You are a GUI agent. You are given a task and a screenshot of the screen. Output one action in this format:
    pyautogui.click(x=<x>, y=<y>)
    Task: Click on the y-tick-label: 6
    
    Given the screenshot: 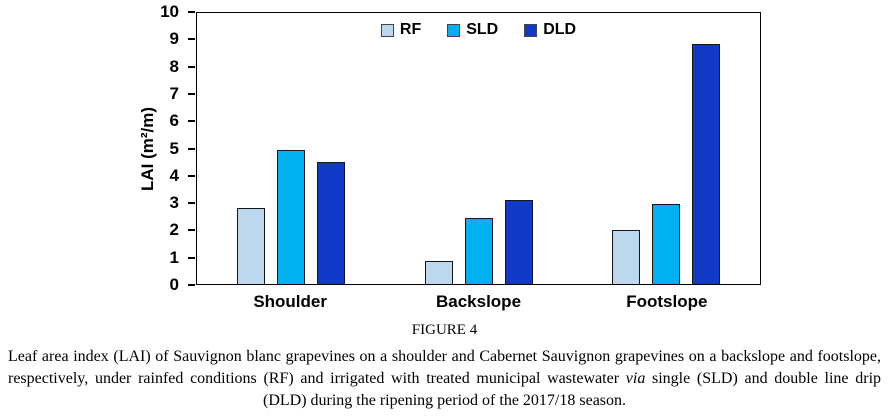 What is the action you would take?
    pyautogui.click(x=174, y=121)
    